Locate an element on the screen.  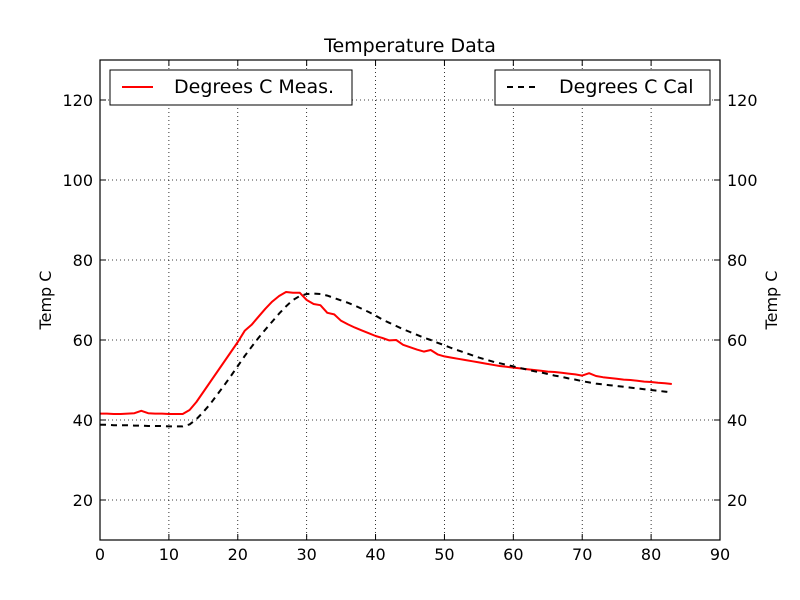
y-tick-label-right: 120 is located at coordinates (742, 100).